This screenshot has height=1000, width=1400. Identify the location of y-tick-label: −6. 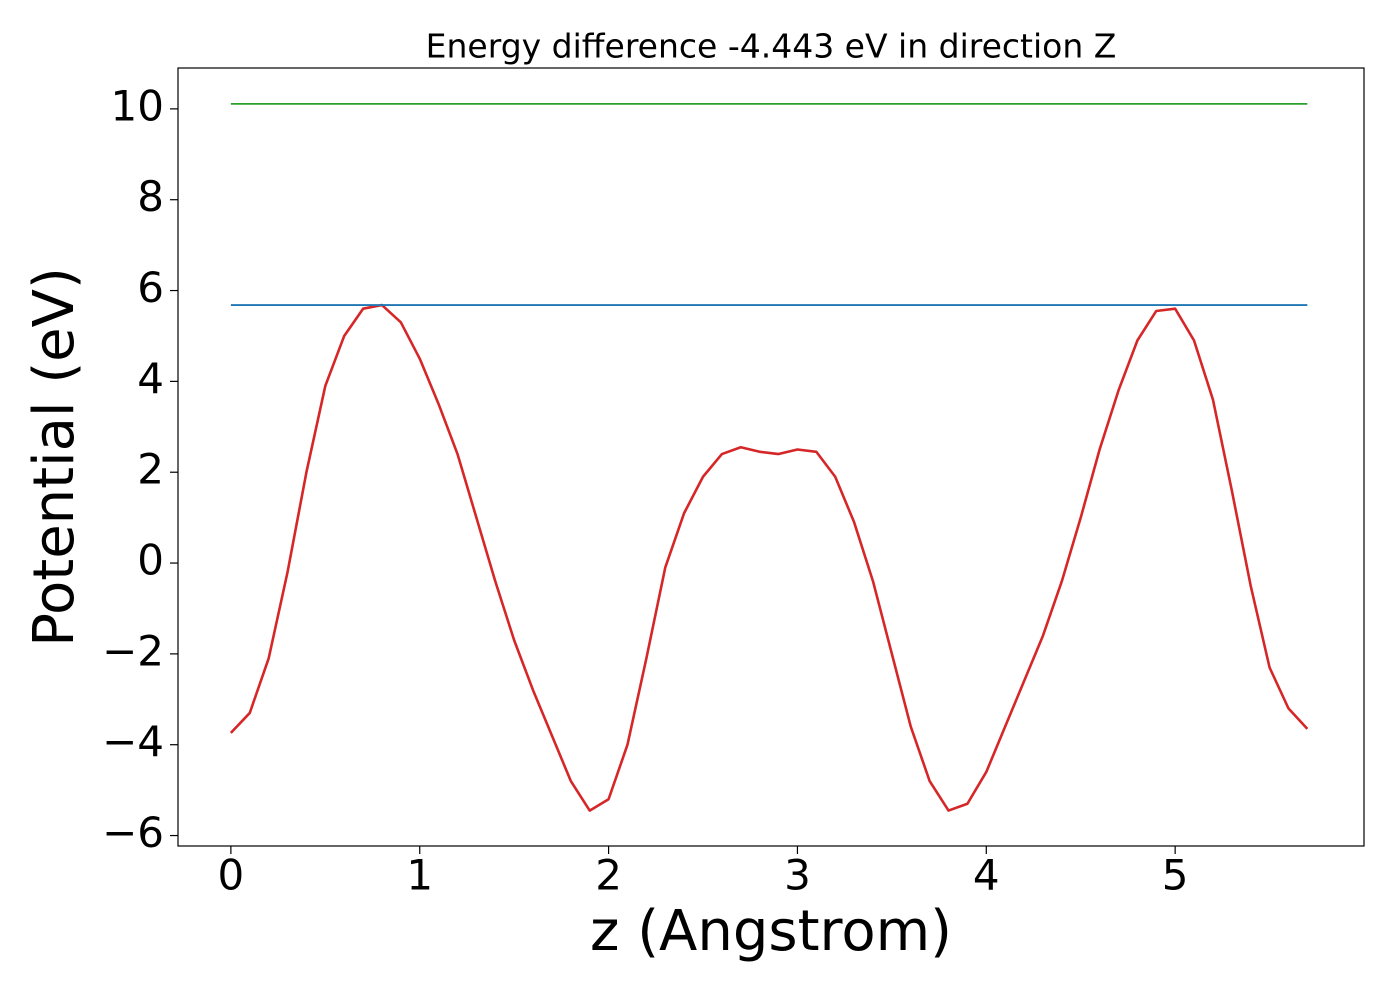
(133, 832).